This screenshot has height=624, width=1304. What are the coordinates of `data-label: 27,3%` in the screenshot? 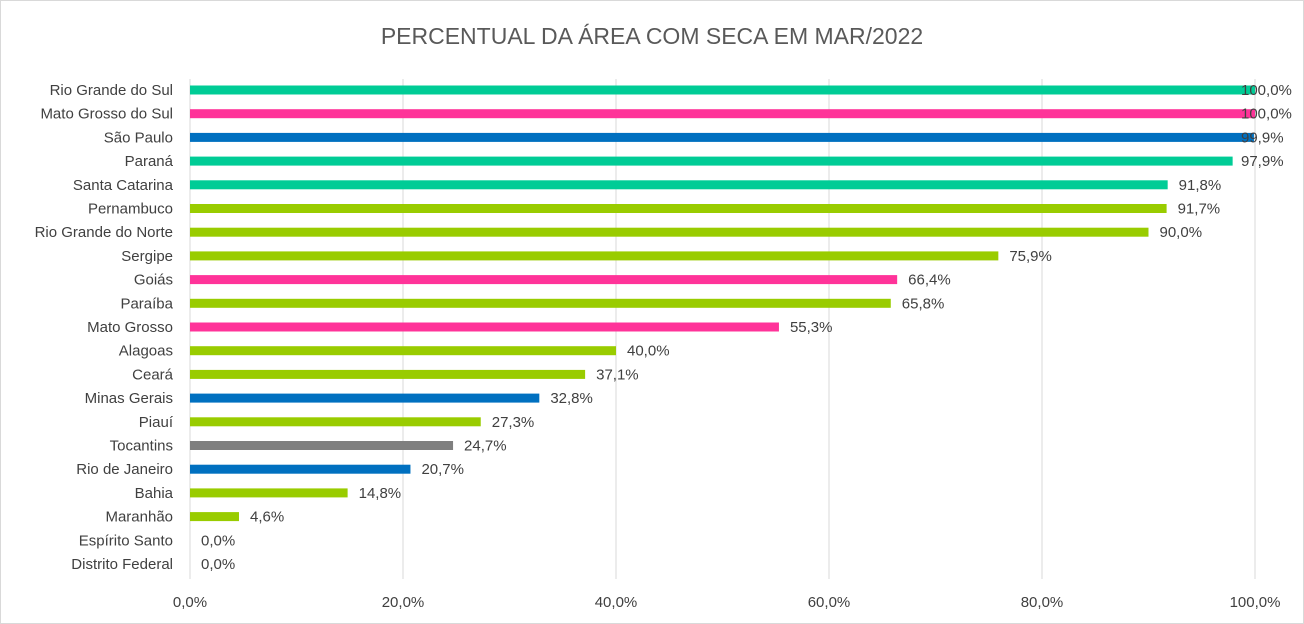 It's located at (513, 422).